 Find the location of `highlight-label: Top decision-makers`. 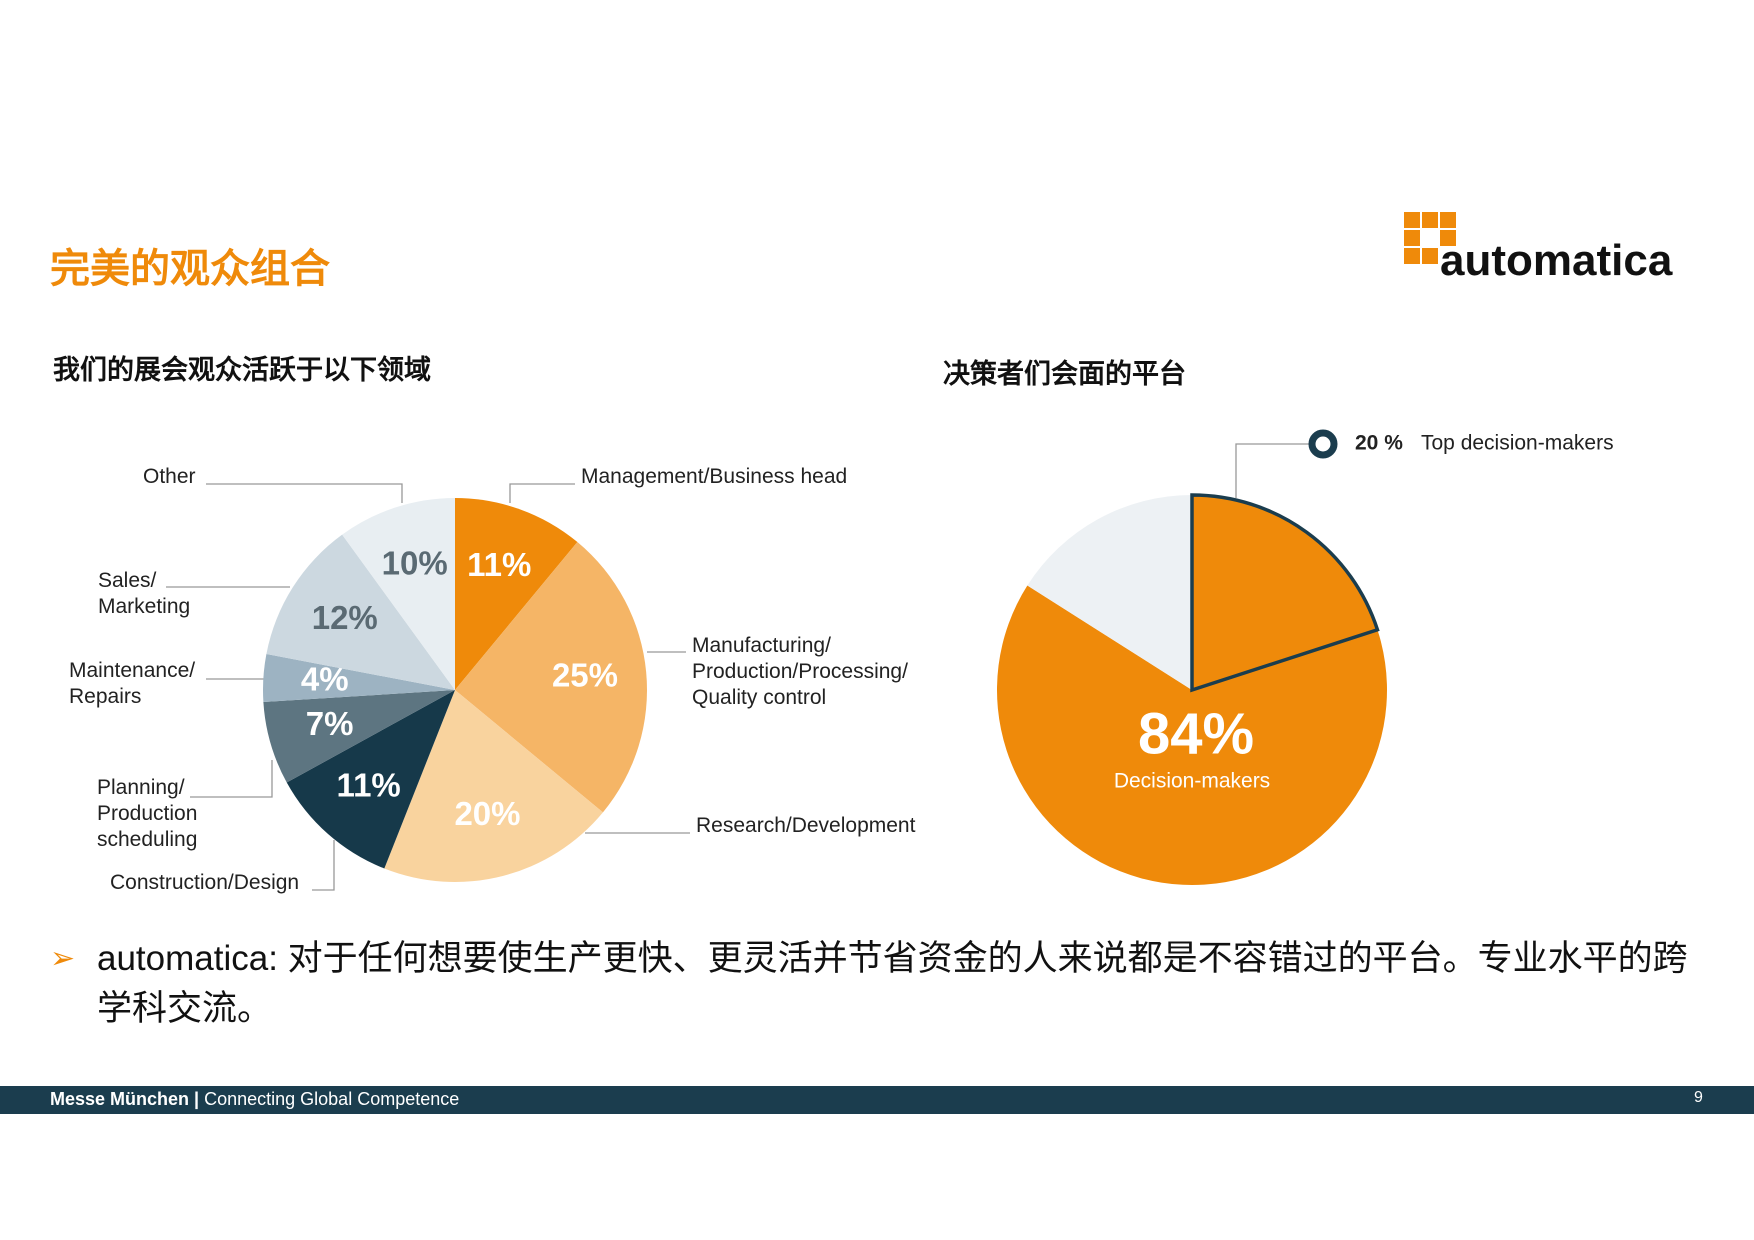

highlight-label: Top decision-makers is located at coordinates (1517, 443).